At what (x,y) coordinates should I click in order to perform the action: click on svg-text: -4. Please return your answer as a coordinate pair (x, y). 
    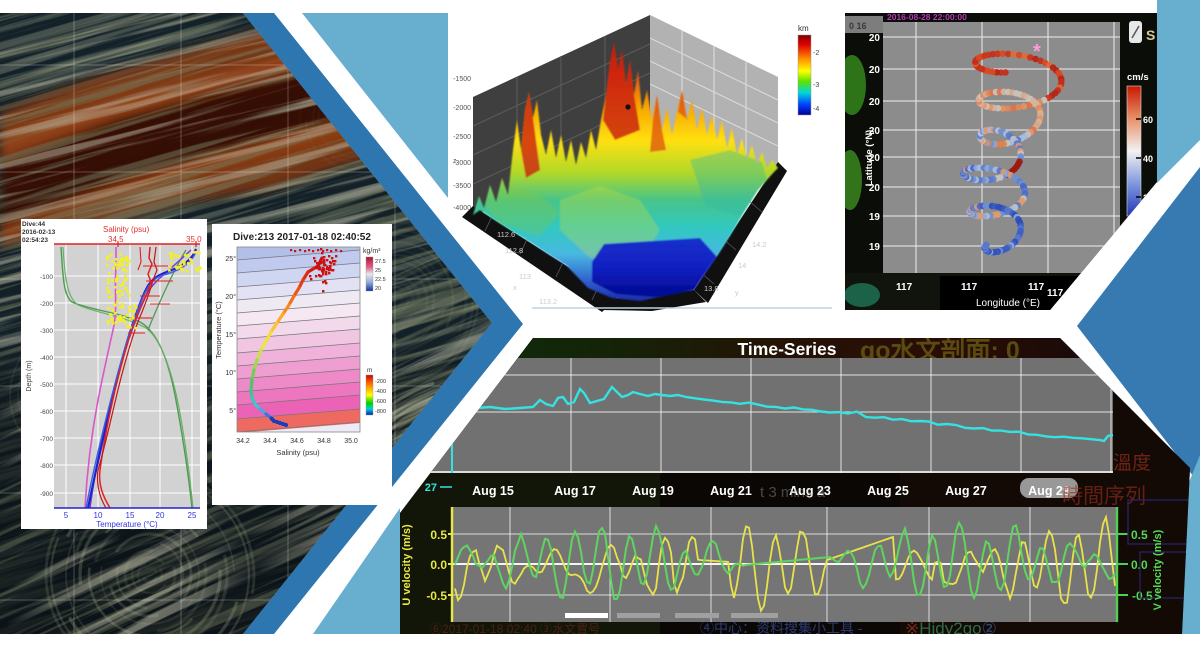
    Looking at the image, I should click on (816, 109).